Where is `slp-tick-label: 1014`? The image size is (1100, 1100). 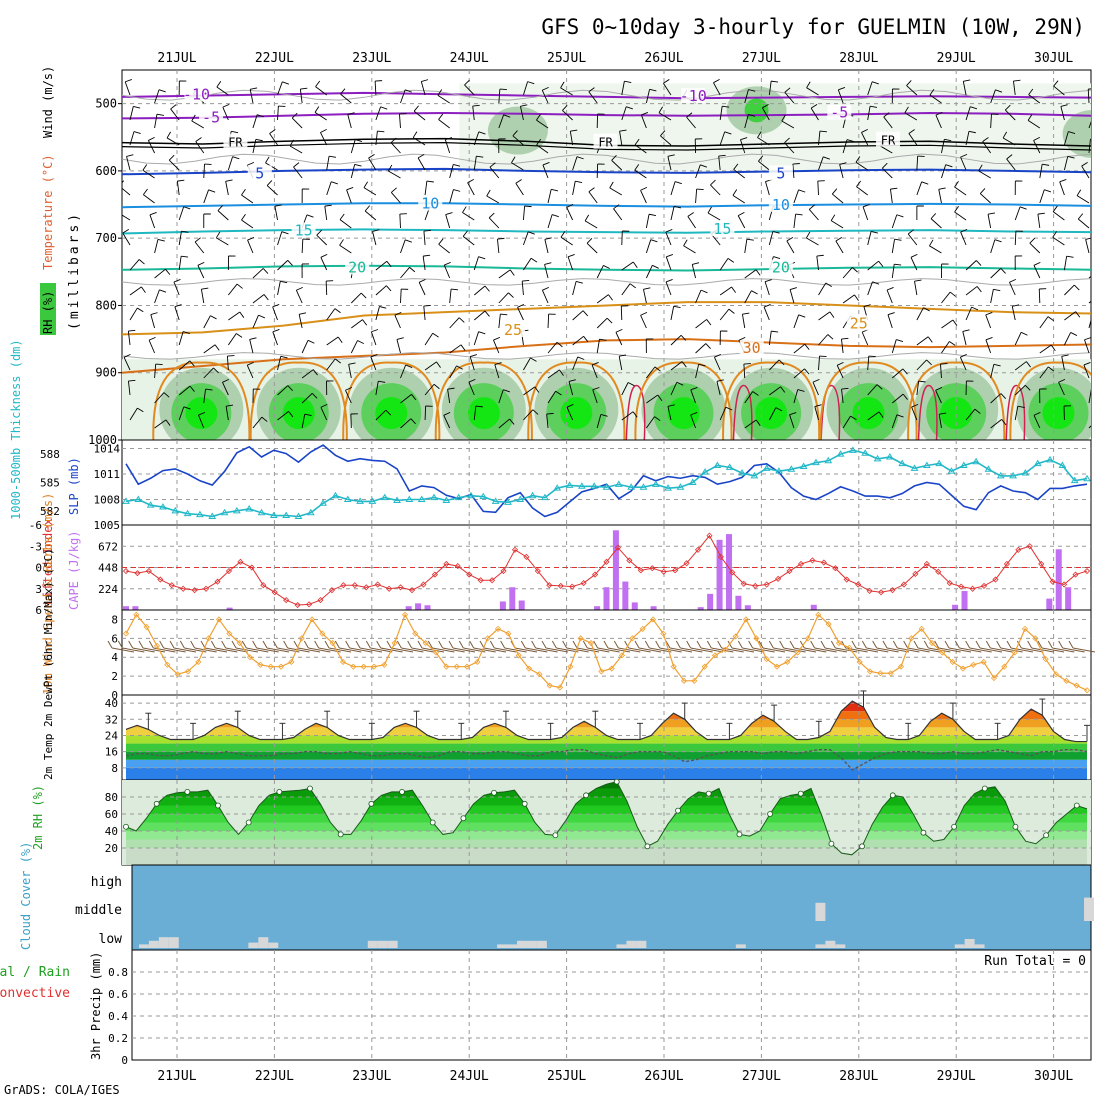
slp-tick-label: 1014 is located at coordinates (107, 449).